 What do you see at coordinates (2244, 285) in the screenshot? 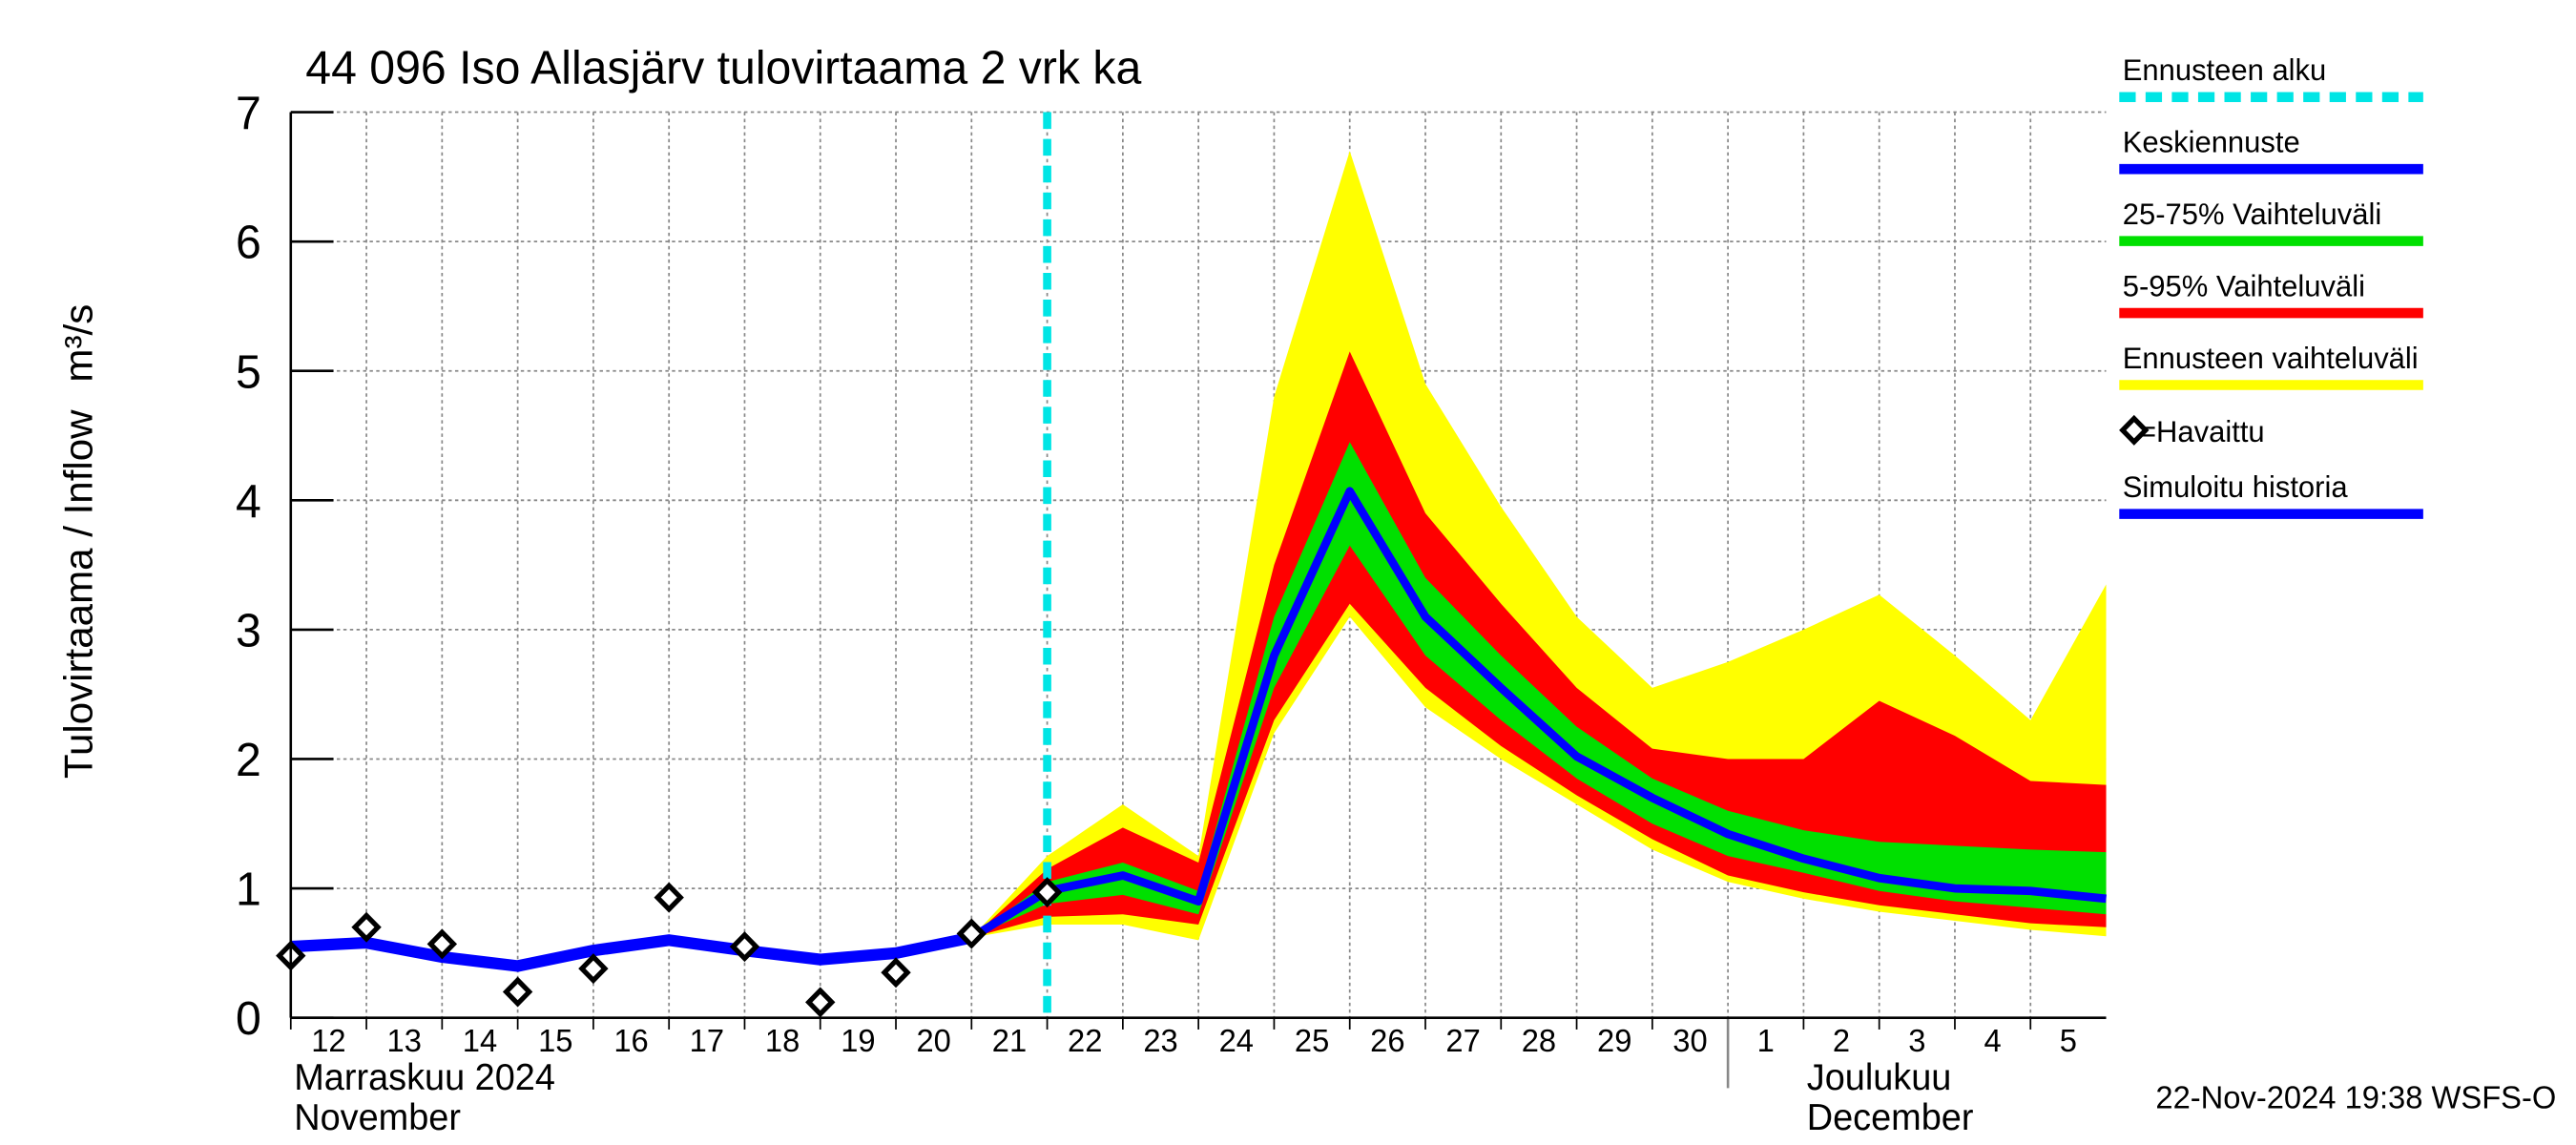
I see `legend-label: 5-95% Vaihteluväli` at bounding box center [2244, 285].